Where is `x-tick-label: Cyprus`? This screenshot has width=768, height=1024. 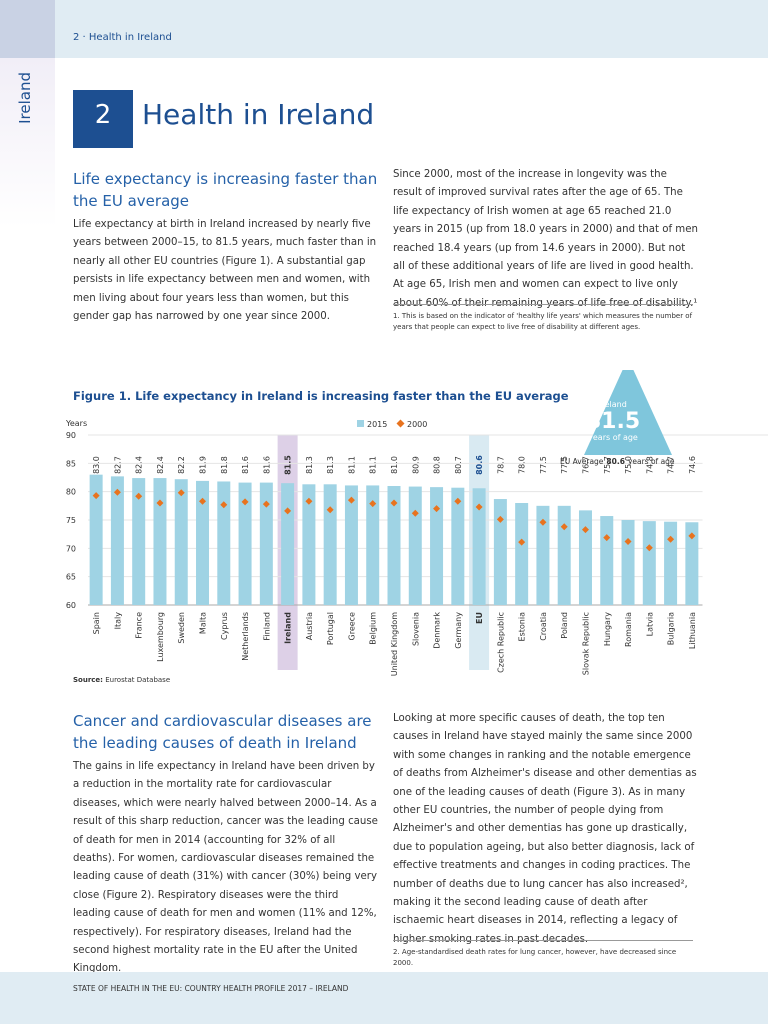 x-tick-label: Cyprus is located at coordinates (224, 626).